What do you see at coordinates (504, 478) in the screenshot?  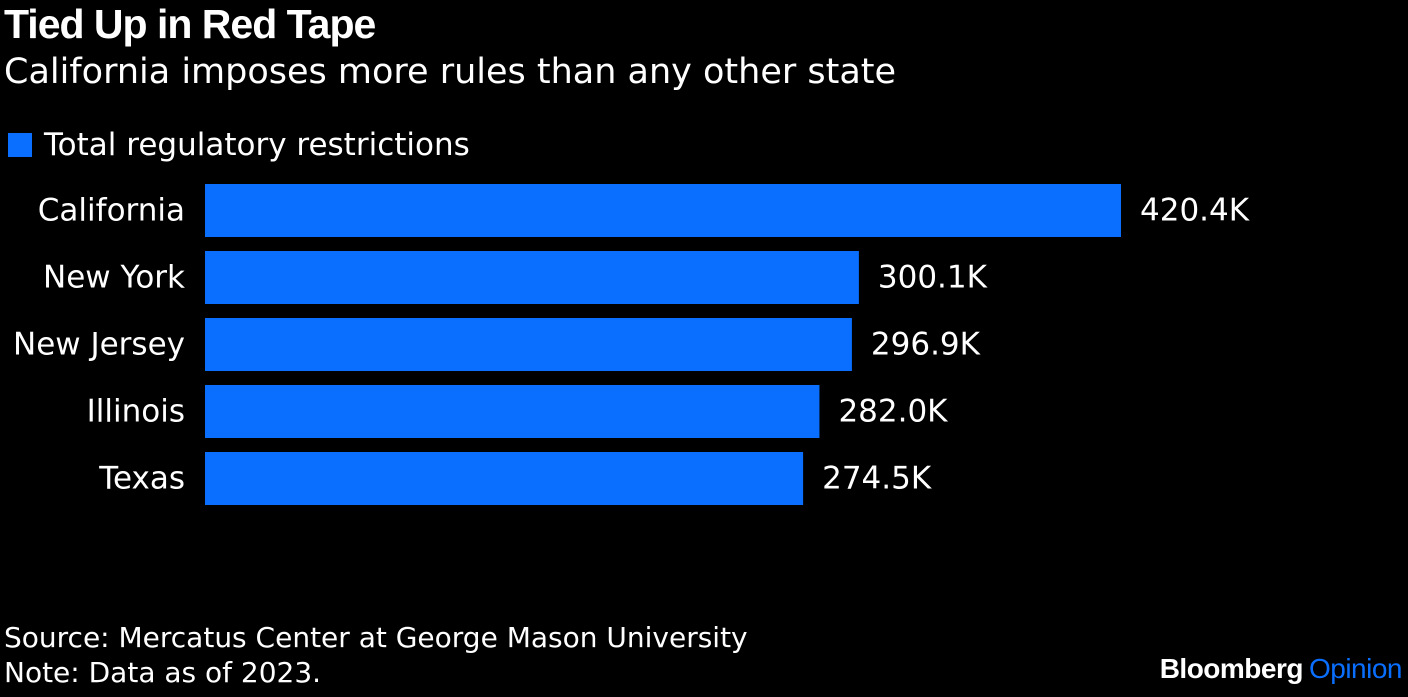 I see `bar-texas` at bounding box center [504, 478].